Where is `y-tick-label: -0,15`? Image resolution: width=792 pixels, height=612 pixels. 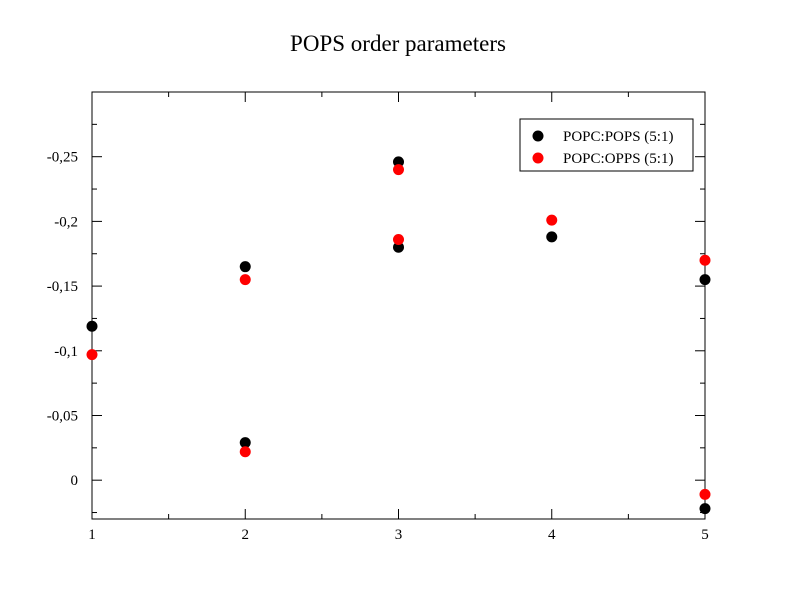 y-tick-label: -0,15 is located at coordinates (62, 287).